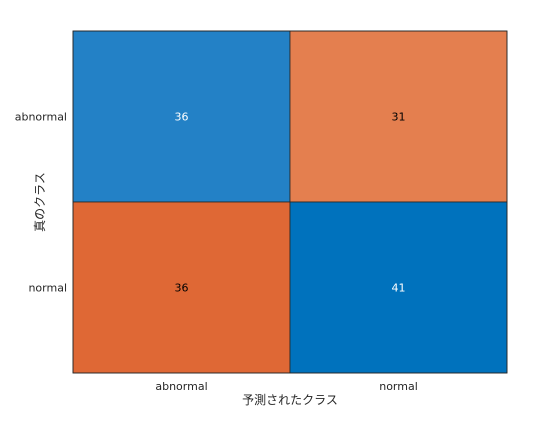 The width and height of the screenshot is (560, 425). What do you see at coordinates (41, 117) in the screenshot?
I see `y-tick-label-abnormal: abnormal` at bounding box center [41, 117].